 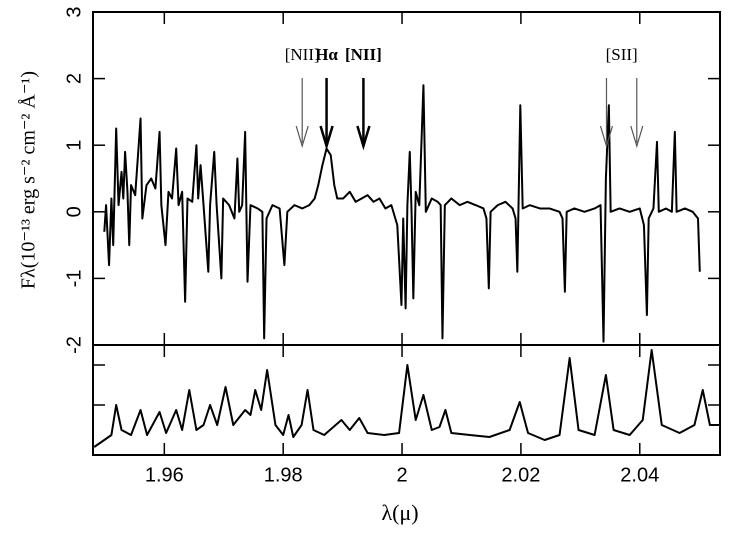 I want to click on annotation-label: [SII], so click(x=622, y=54).